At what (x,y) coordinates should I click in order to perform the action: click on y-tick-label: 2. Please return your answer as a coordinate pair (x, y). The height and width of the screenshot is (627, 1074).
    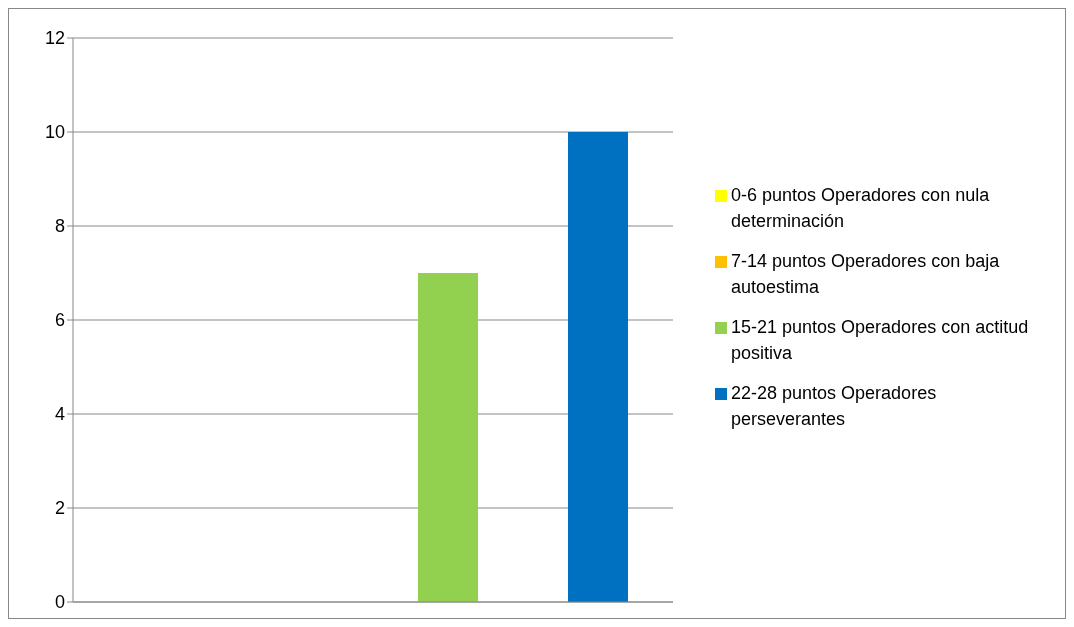
    Looking at the image, I should click on (59, 508).